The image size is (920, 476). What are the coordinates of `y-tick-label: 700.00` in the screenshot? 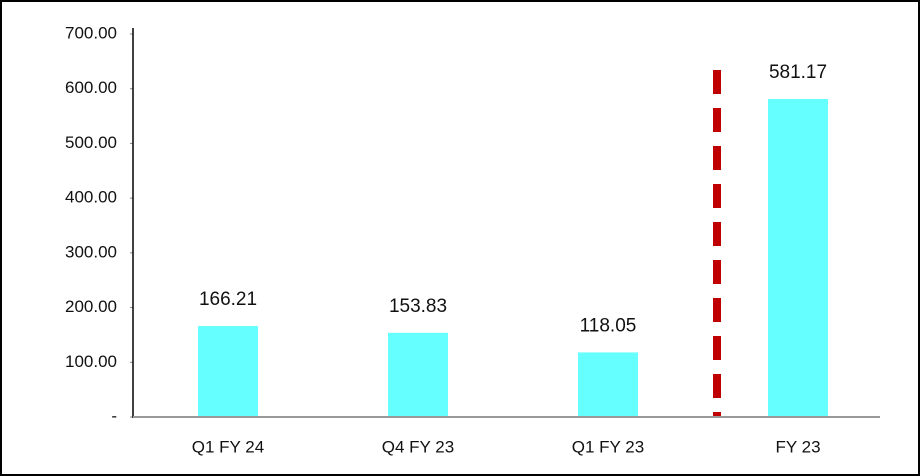 It's located at (91, 32).